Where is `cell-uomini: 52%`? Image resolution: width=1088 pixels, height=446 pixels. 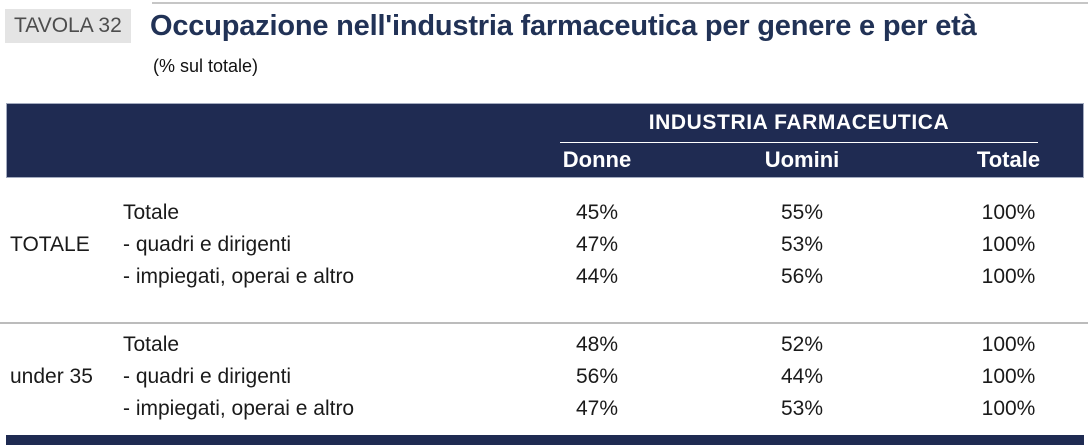 cell-uomini: 52% is located at coordinates (802, 344).